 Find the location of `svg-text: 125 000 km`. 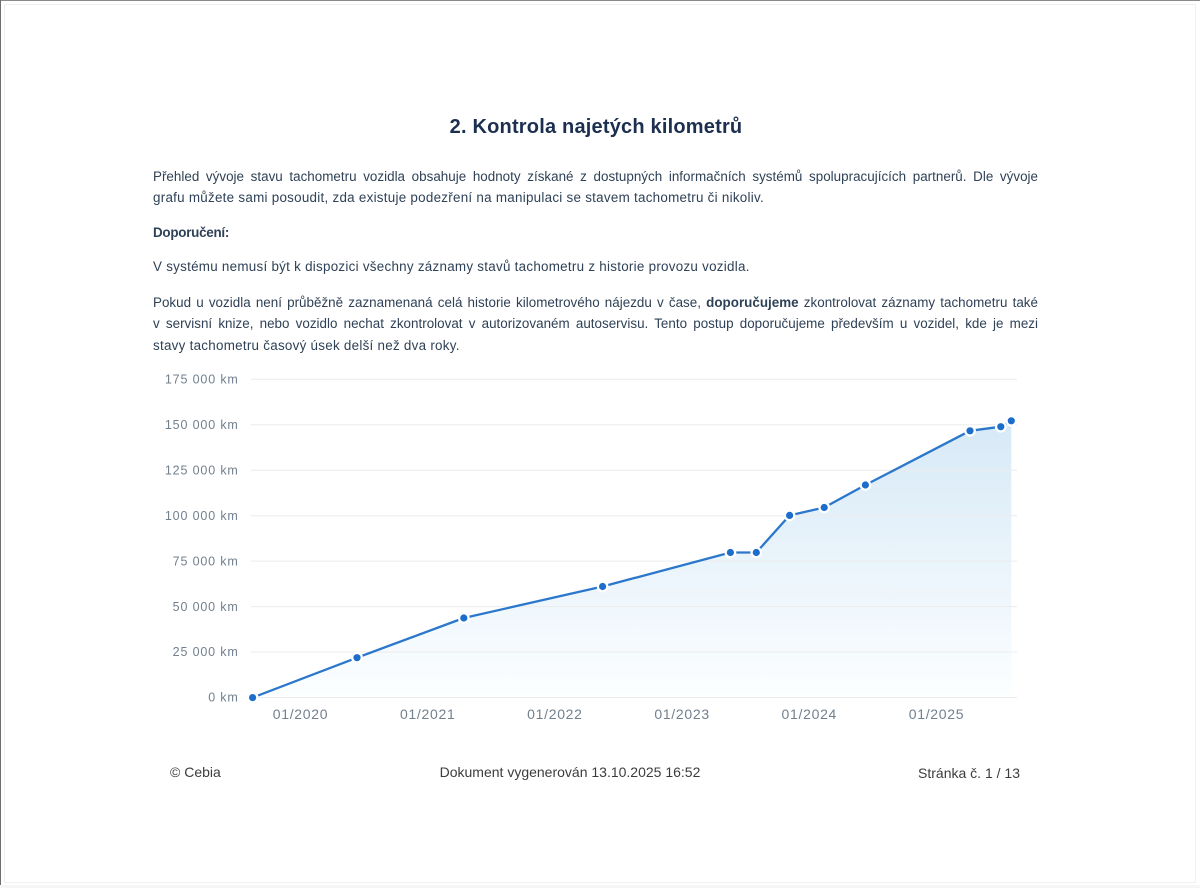

svg-text: 125 000 km is located at coordinates (202, 470).